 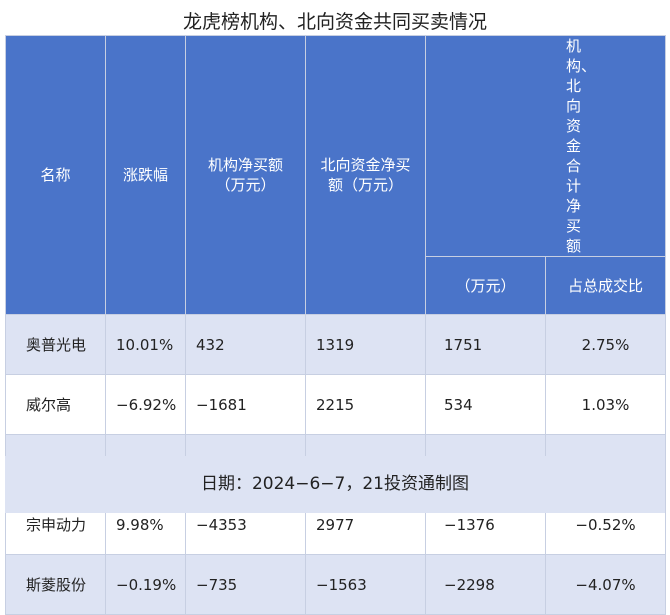 I want to click on cell-combined: −2298, so click(x=485, y=584).